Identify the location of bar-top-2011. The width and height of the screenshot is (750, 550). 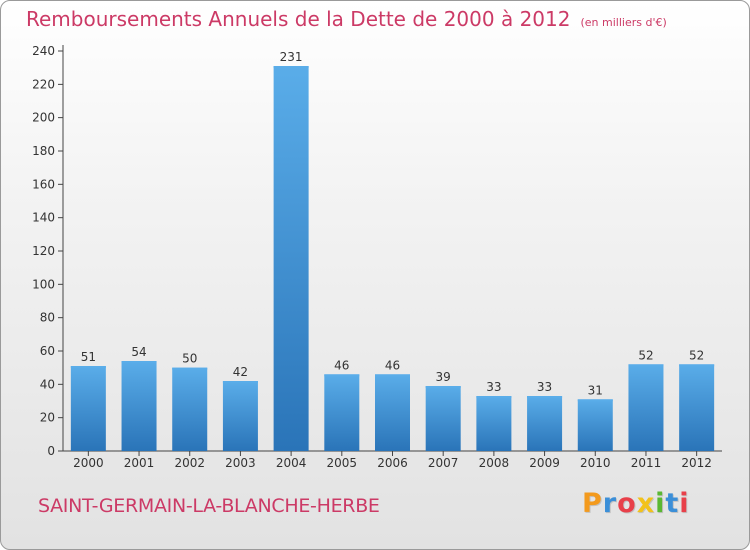
(646, 365).